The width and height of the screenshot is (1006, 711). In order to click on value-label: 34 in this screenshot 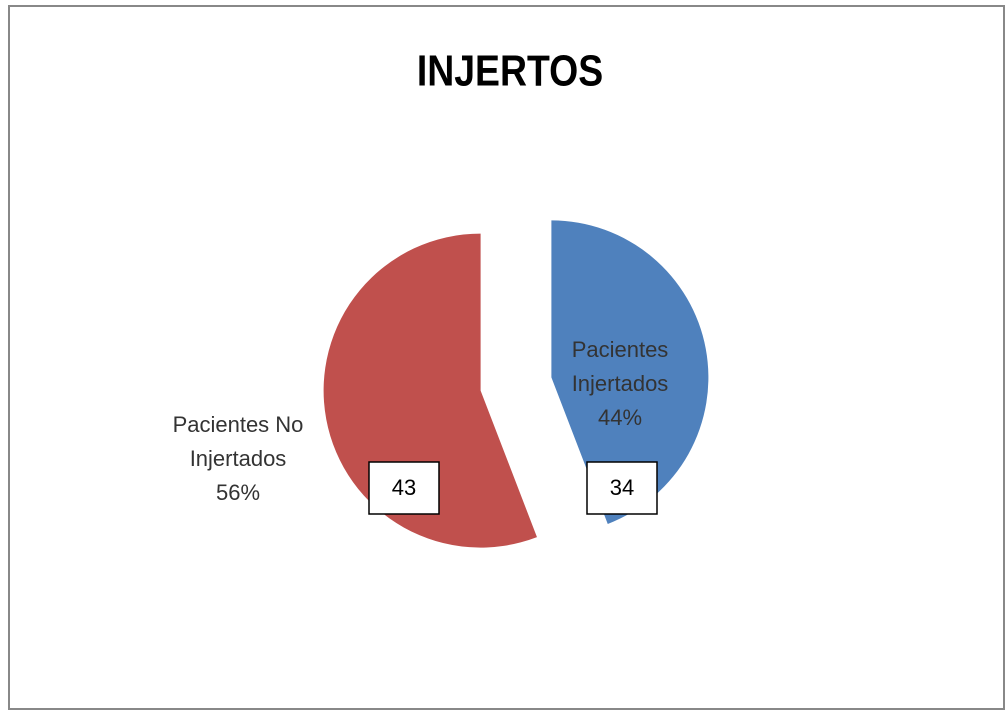, I will do `click(622, 487)`.